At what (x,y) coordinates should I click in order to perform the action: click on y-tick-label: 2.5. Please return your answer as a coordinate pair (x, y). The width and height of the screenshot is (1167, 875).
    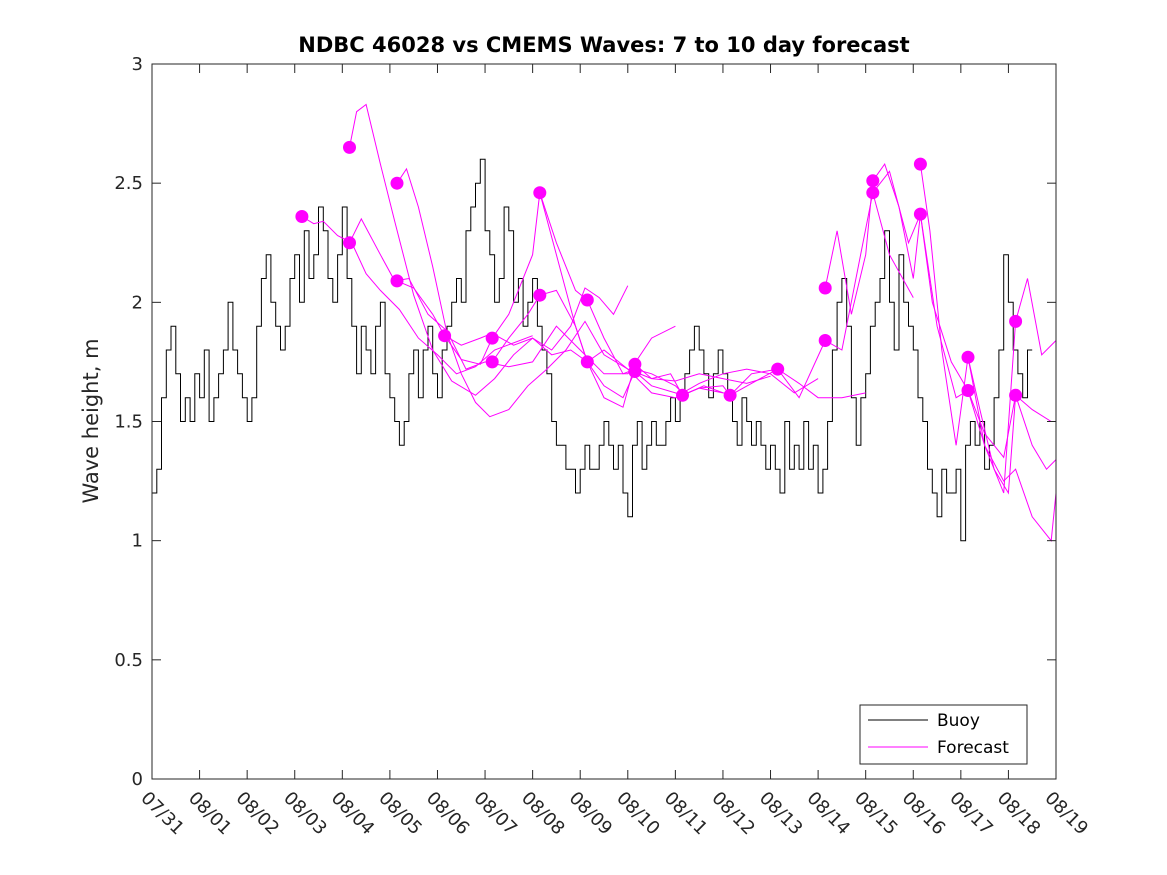
    Looking at the image, I should click on (128, 183).